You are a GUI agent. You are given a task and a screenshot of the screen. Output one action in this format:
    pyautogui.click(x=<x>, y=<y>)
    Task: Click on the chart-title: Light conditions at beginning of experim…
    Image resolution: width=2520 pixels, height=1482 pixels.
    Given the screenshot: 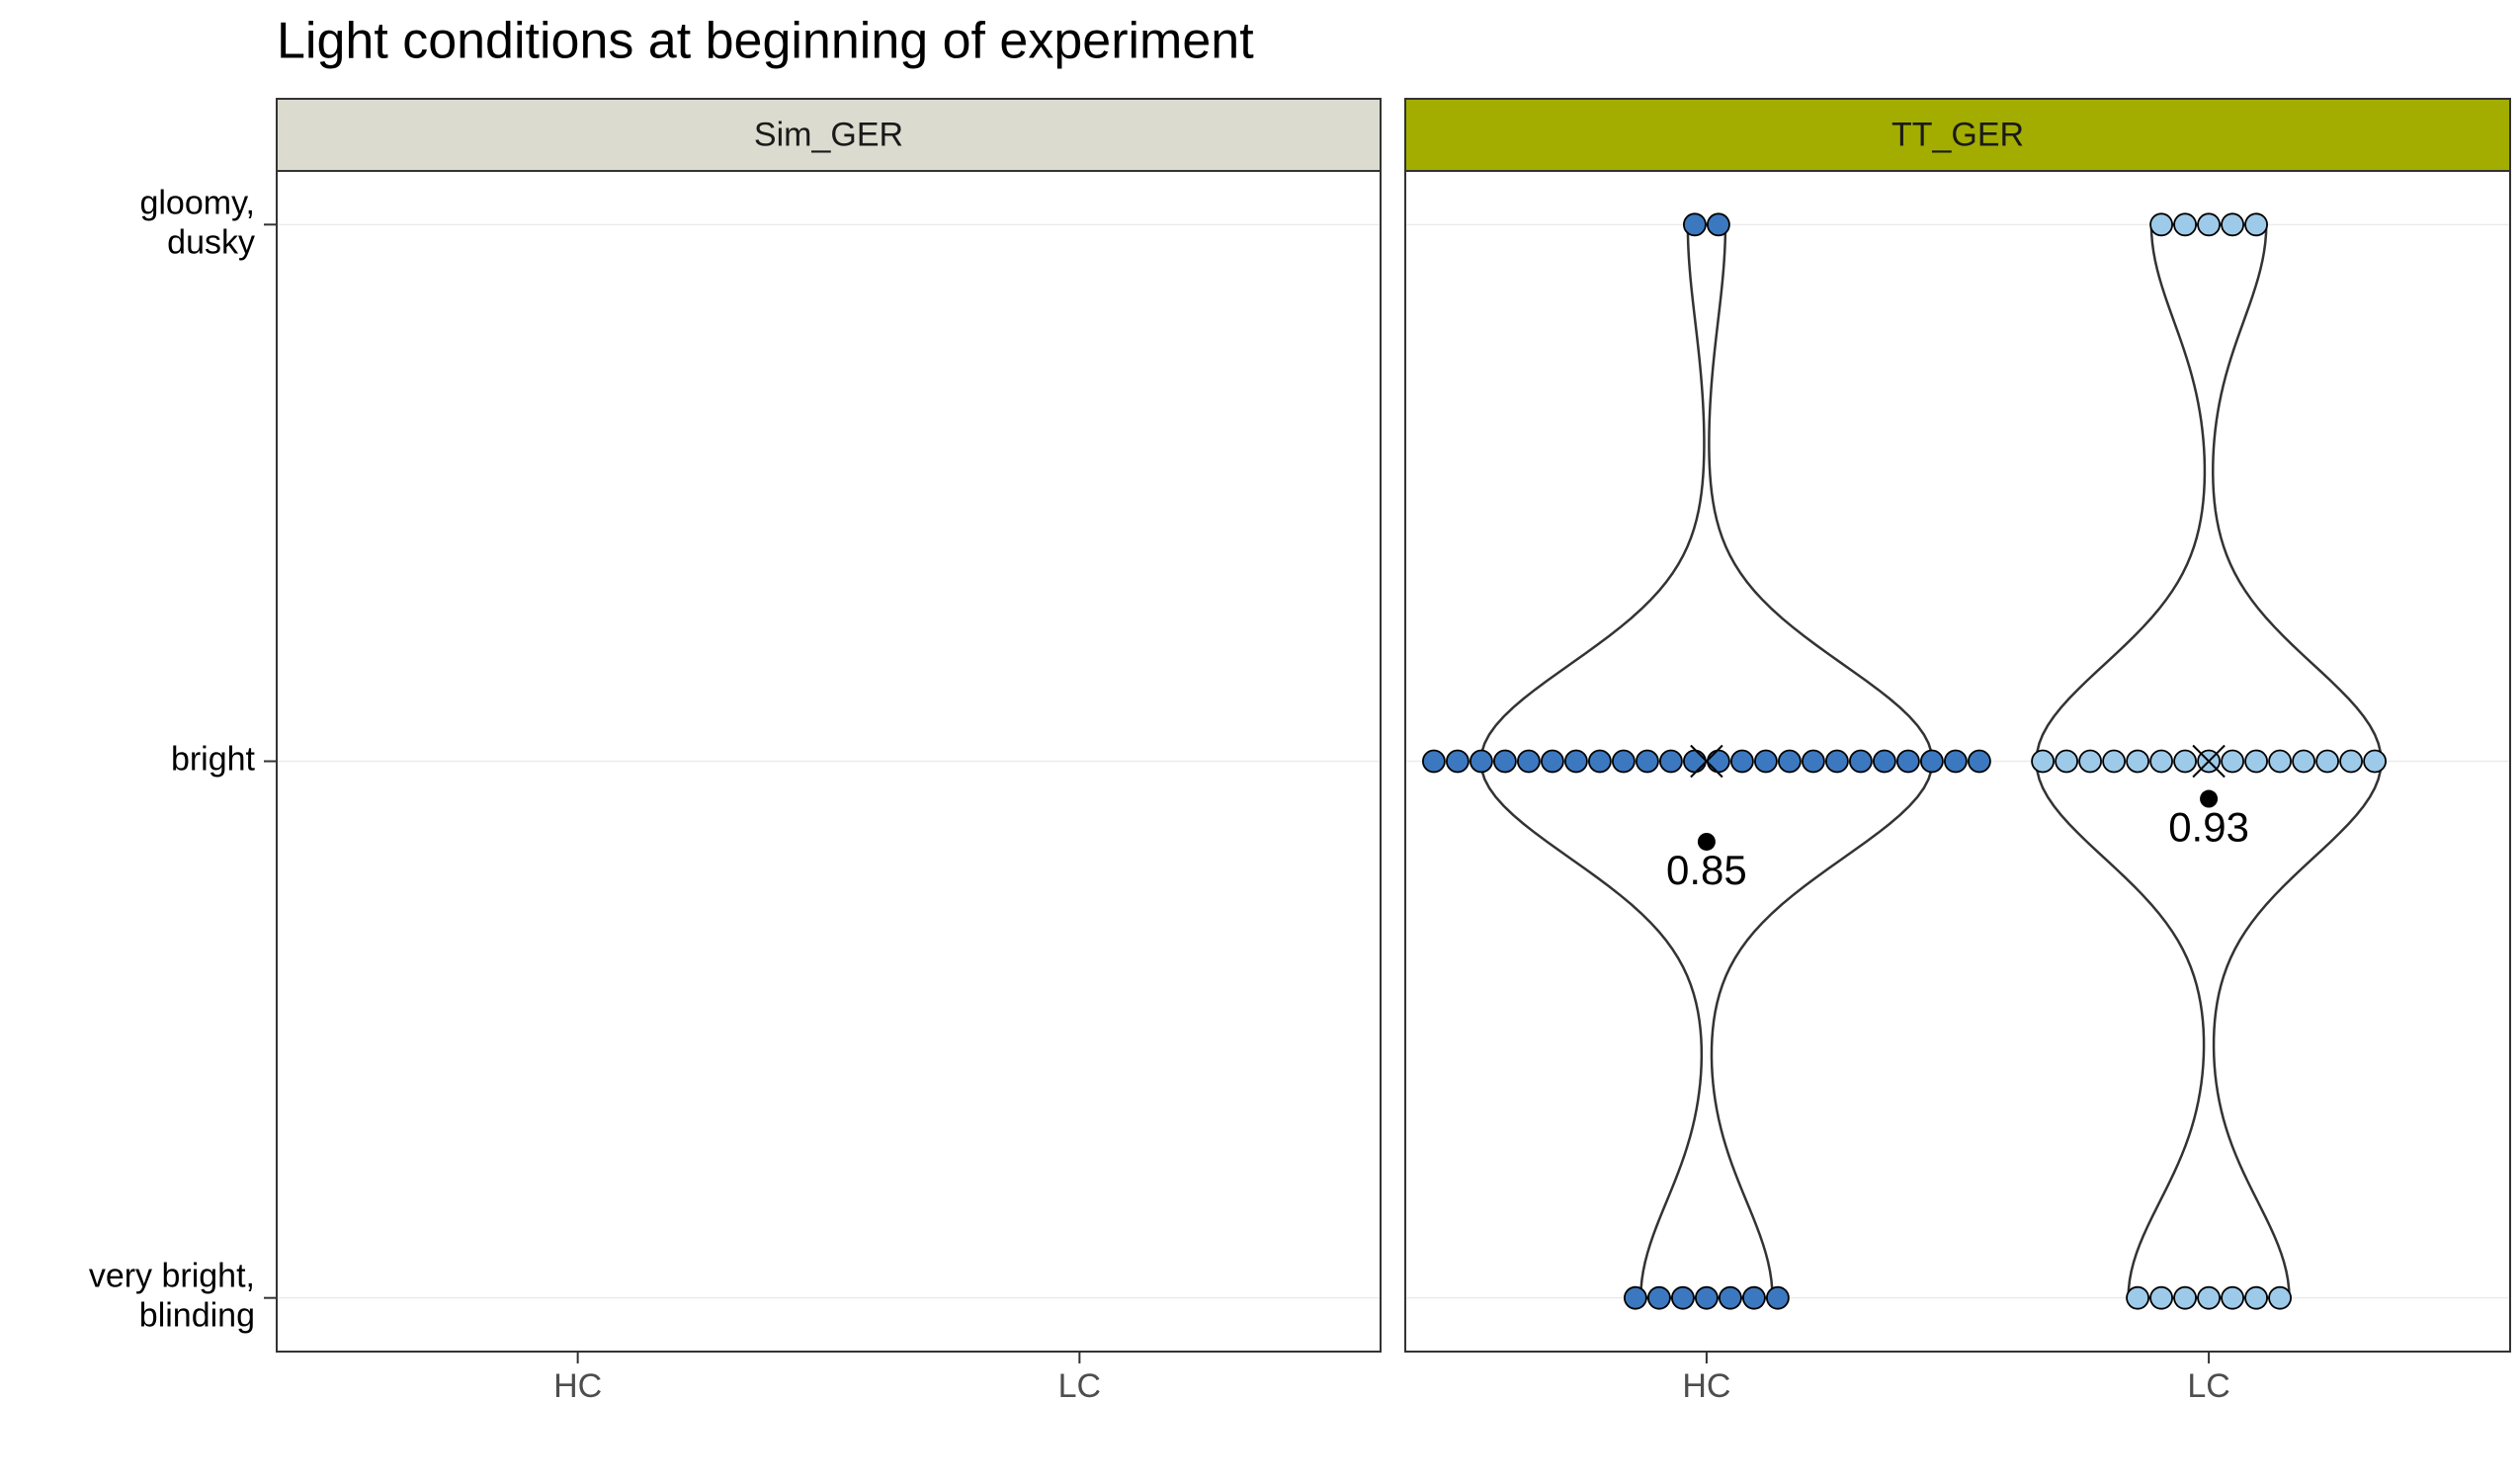 What is the action you would take?
    pyautogui.click(x=765, y=41)
    